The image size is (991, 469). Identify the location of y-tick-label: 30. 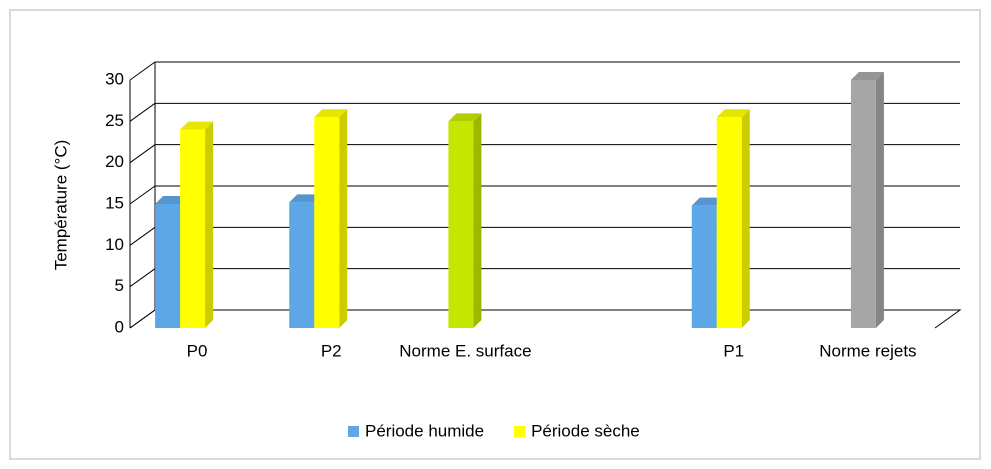
(114, 78).